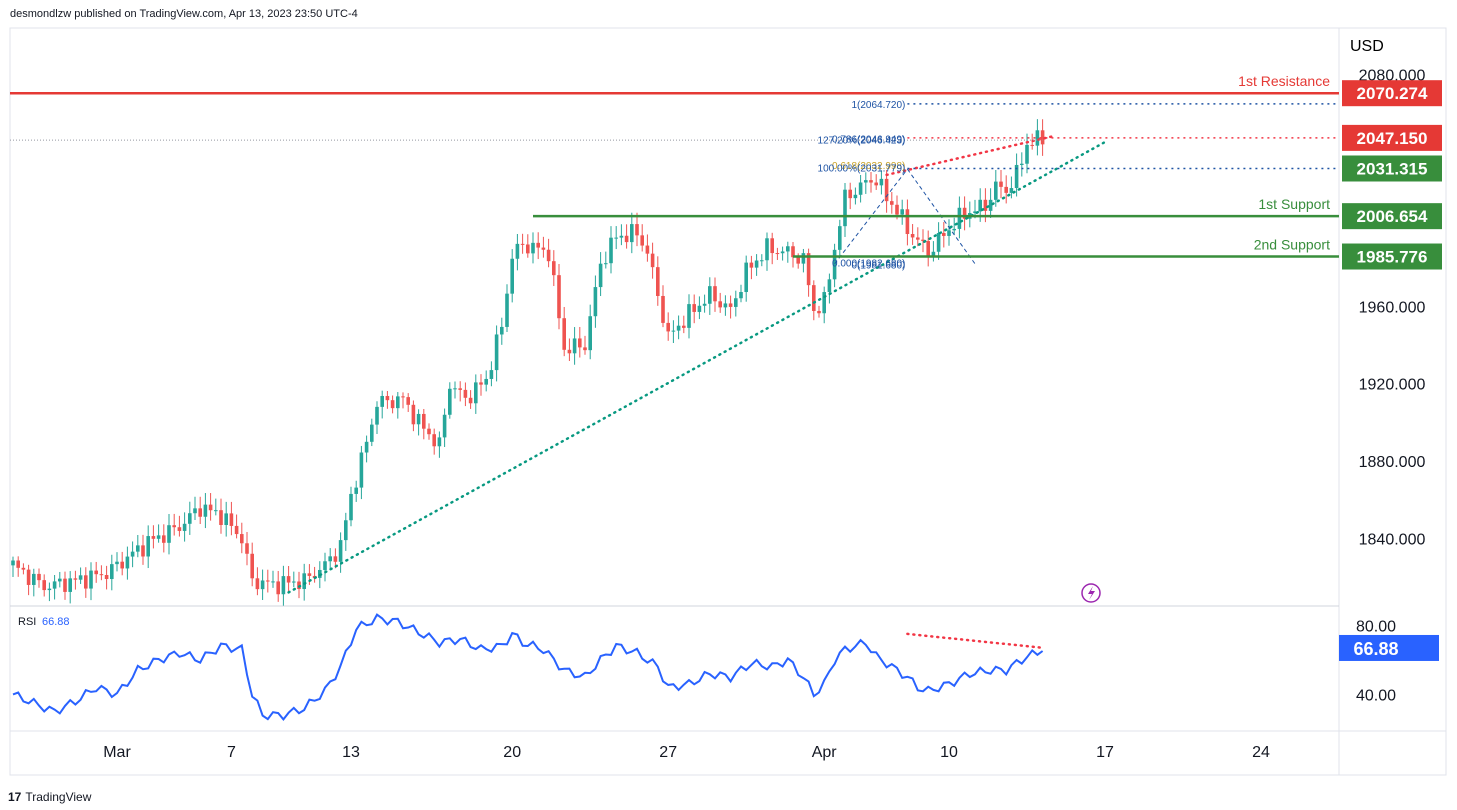 This screenshot has width=1457, height=810. I want to click on tradingview-footer: 17 TradingView, so click(49, 797).